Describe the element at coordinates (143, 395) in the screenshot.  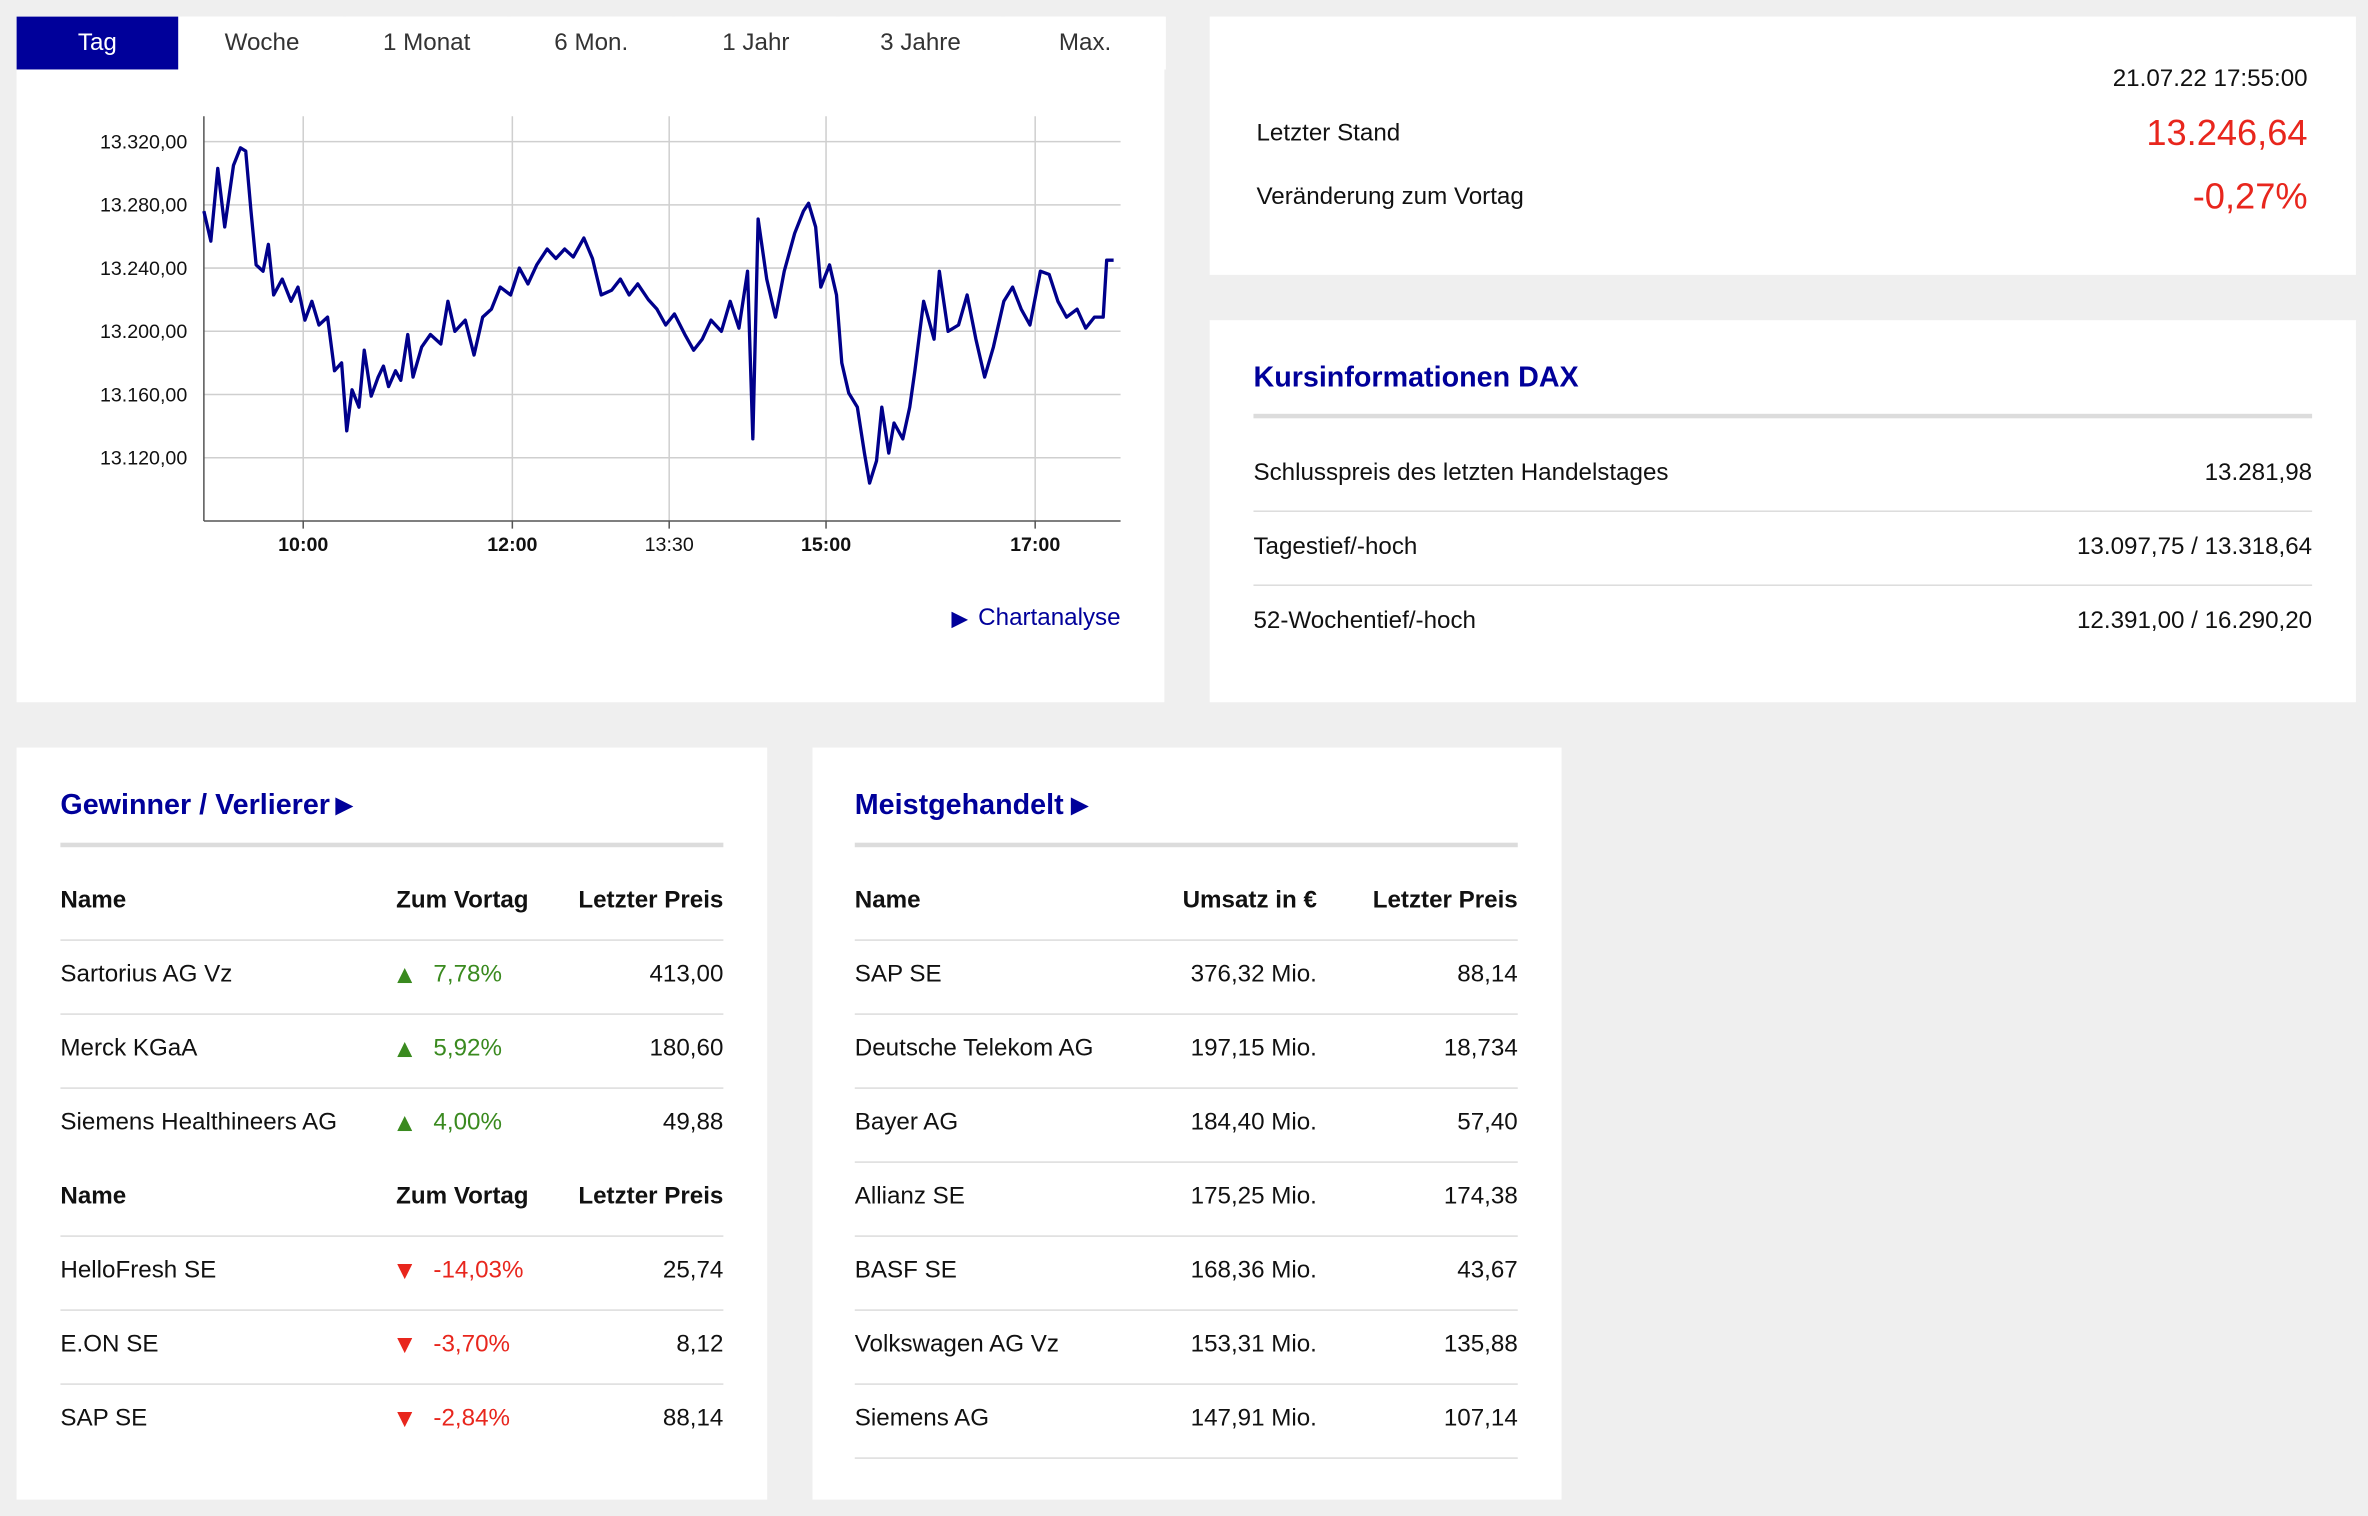
I see `y-tick-label: 13.160,00` at that location.